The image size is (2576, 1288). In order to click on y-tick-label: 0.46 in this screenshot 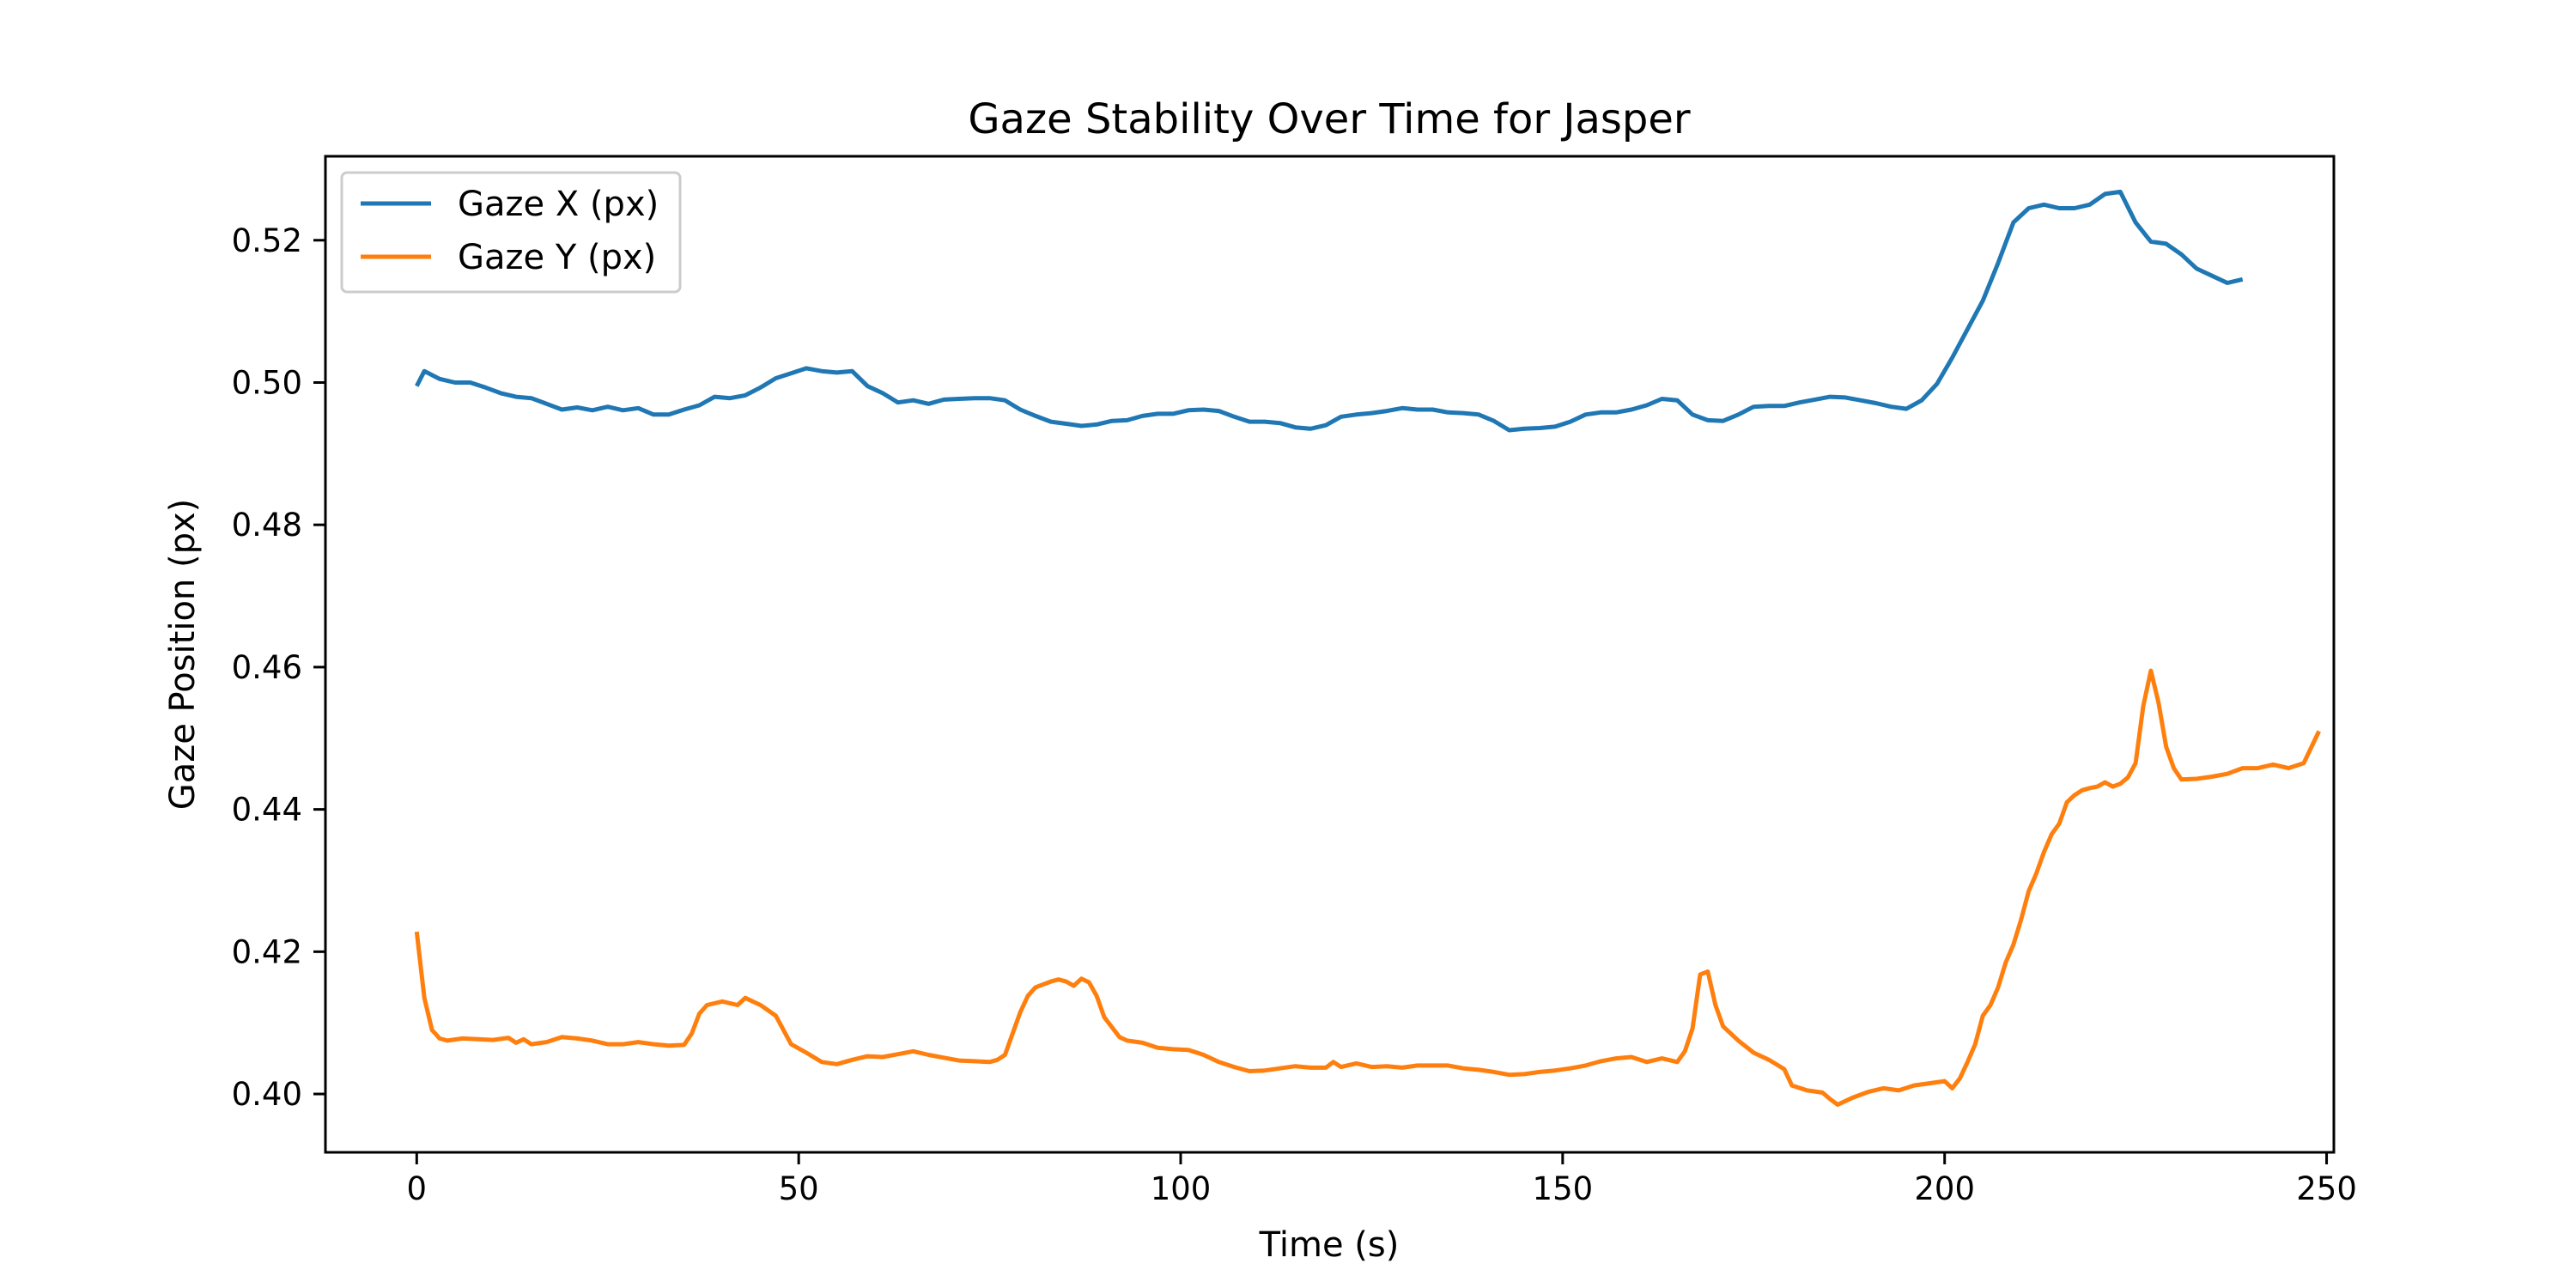, I will do `click(267, 667)`.